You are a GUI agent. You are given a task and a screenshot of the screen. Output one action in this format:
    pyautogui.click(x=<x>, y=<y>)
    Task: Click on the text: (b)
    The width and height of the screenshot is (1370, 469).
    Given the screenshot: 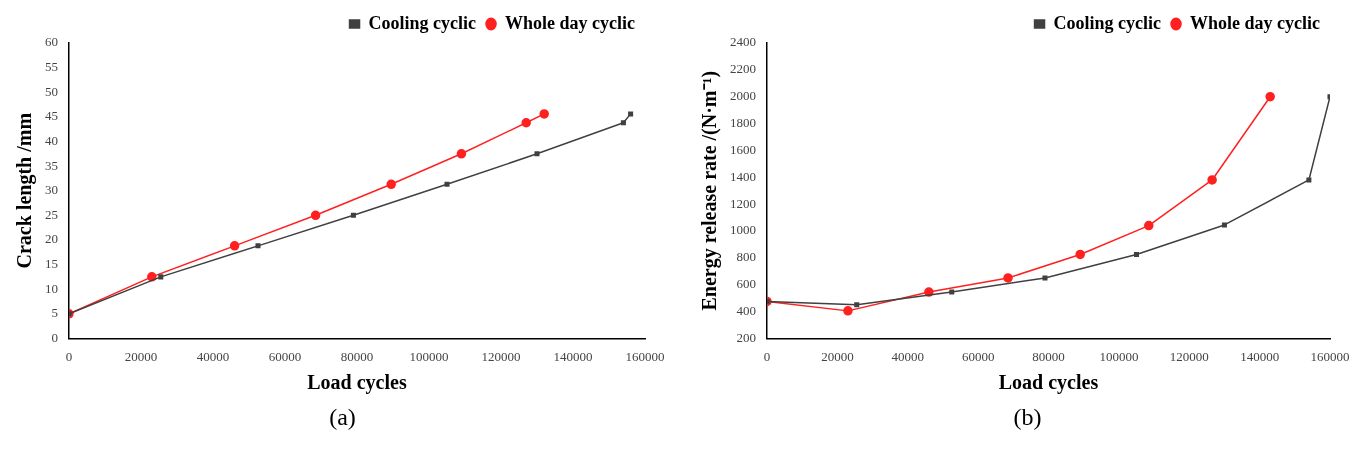 What is the action you would take?
    pyautogui.click(x=1027, y=417)
    